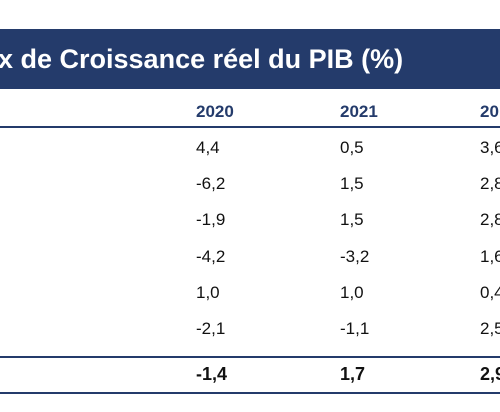 The image size is (500, 412). What do you see at coordinates (352, 147) in the screenshot?
I see `table-cell: 0,5` at bounding box center [352, 147].